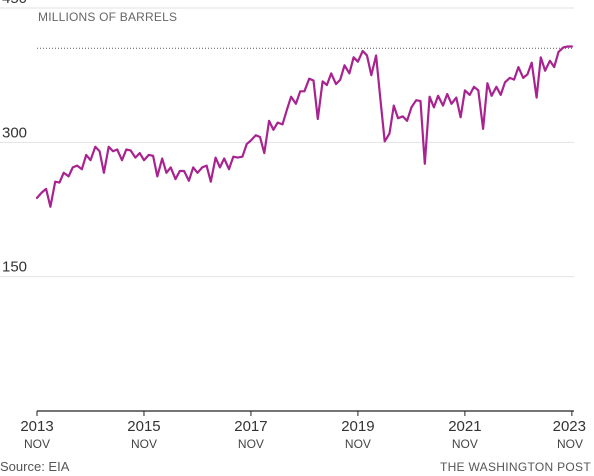  What do you see at coordinates (14, 267) in the screenshot?
I see `y-tick-label: 150` at bounding box center [14, 267].